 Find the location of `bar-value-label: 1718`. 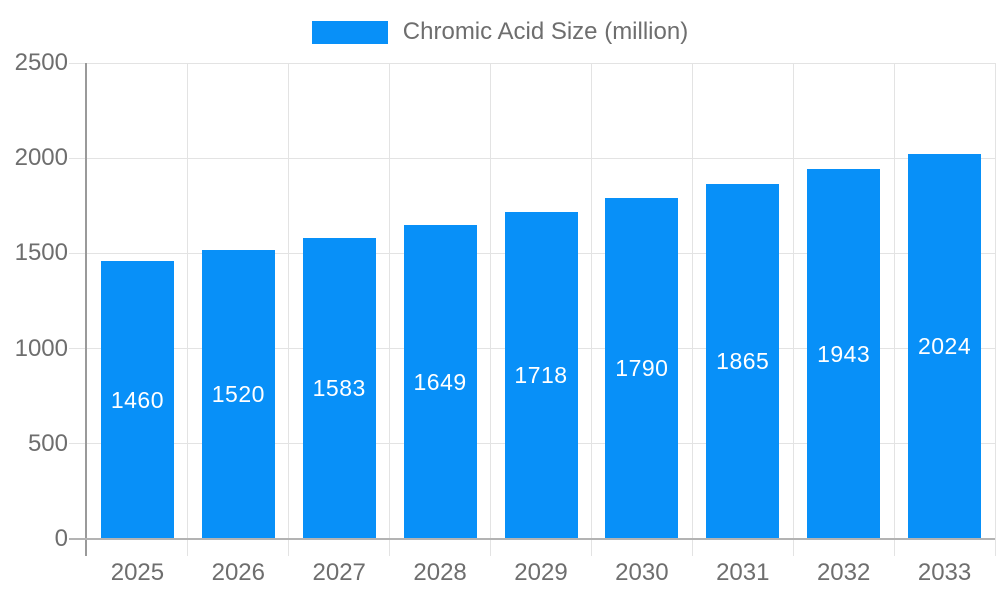

bar-value-label: 1718 is located at coordinates (541, 374).